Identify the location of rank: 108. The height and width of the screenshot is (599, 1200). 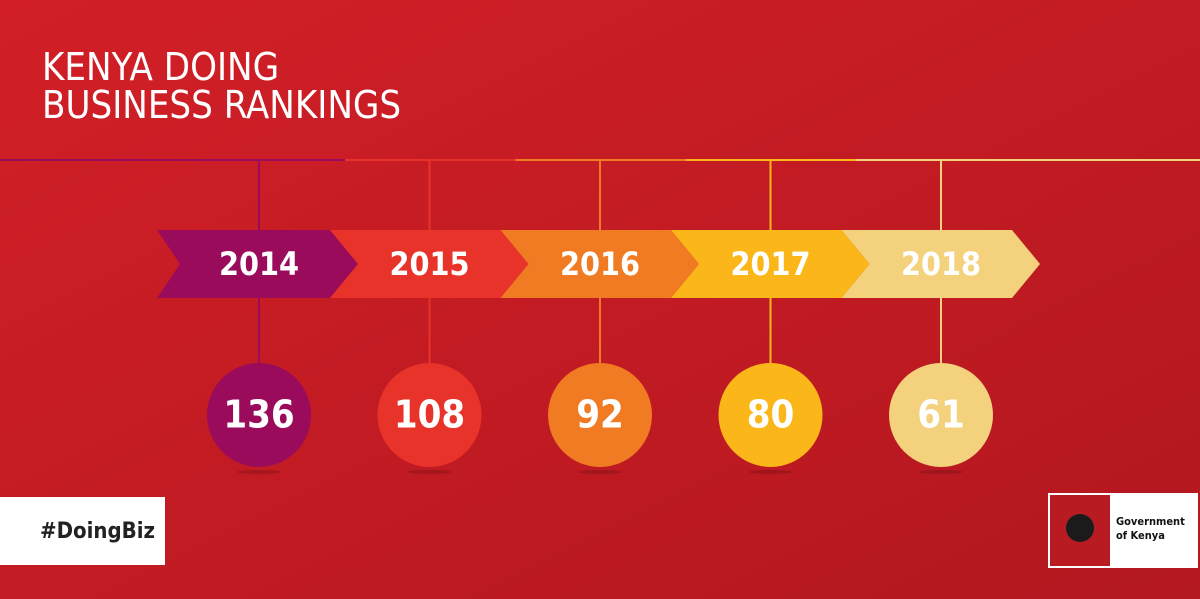
(429, 415).